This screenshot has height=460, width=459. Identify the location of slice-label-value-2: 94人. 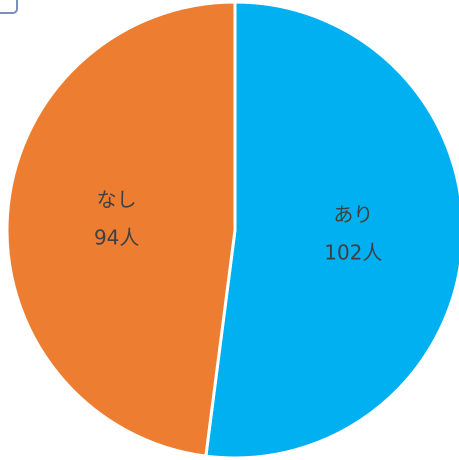
(116, 237).